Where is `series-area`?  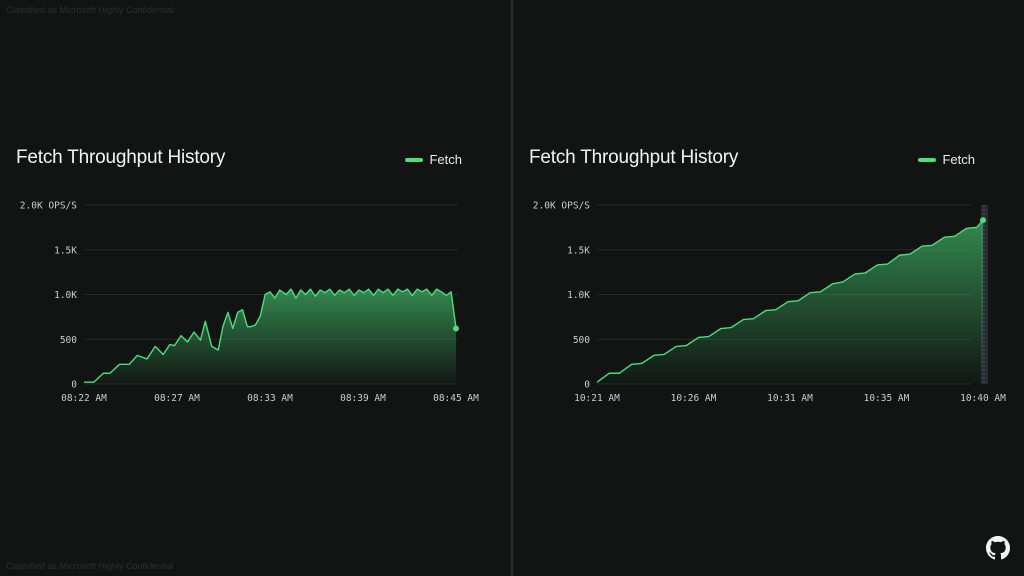
series-area is located at coordinates (270, 336).